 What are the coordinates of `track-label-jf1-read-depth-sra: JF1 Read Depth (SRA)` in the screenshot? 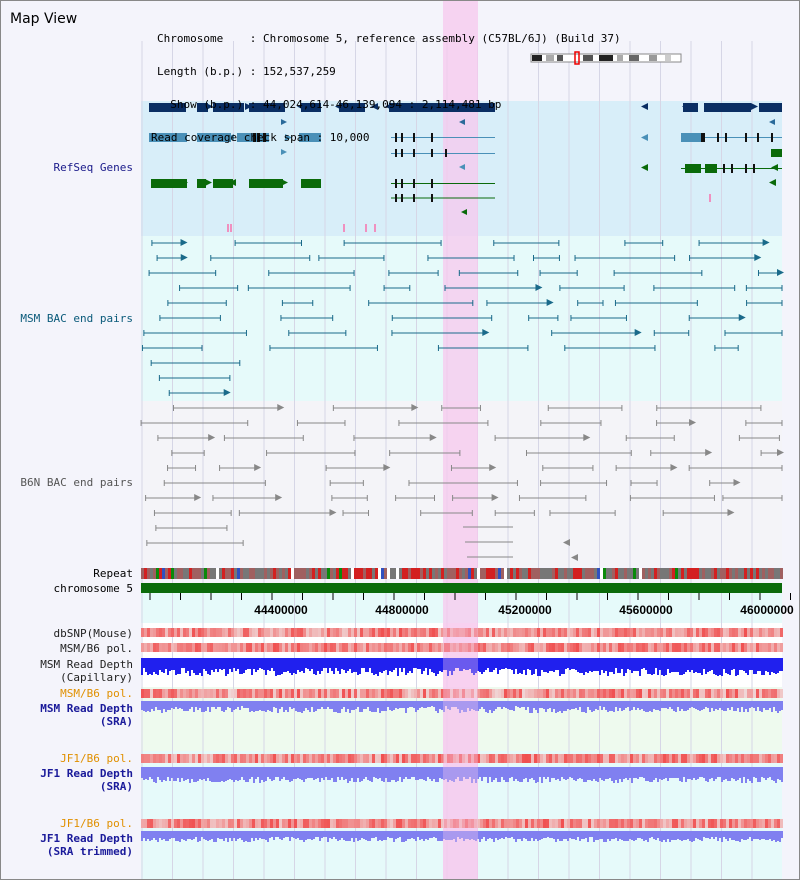 It's located at (86, 780).